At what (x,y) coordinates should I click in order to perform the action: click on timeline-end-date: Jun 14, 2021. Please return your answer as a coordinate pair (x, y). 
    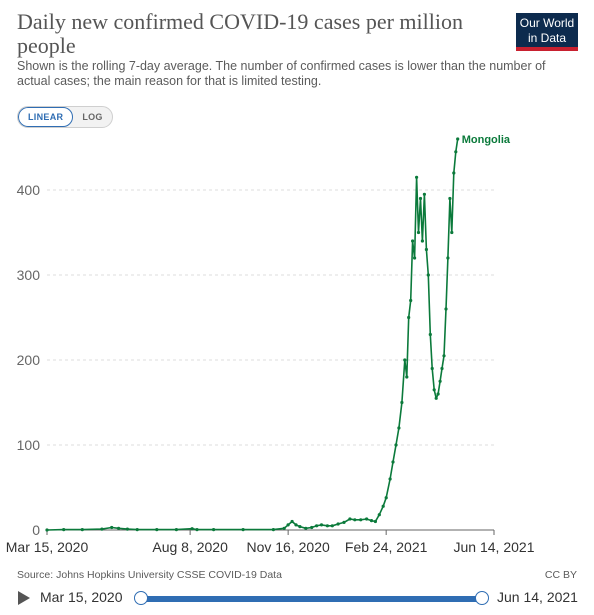
    Looking at the image, I should click on (537, 597).